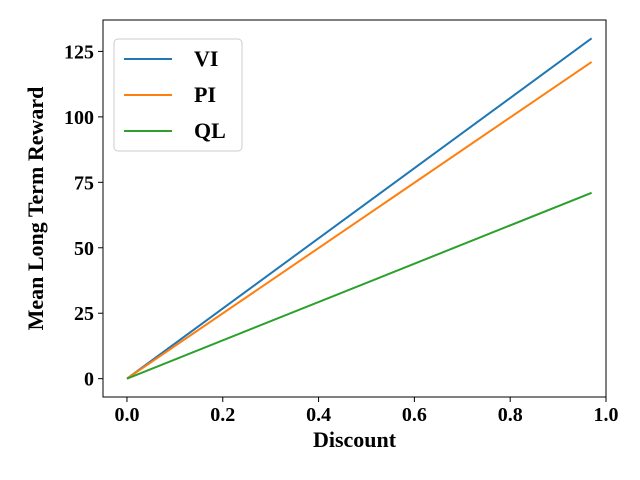  What do you see at coordinates (318, 415) in the screenshot?
I see `x-tick-label: 0.4` at bounding box center [318, 415].